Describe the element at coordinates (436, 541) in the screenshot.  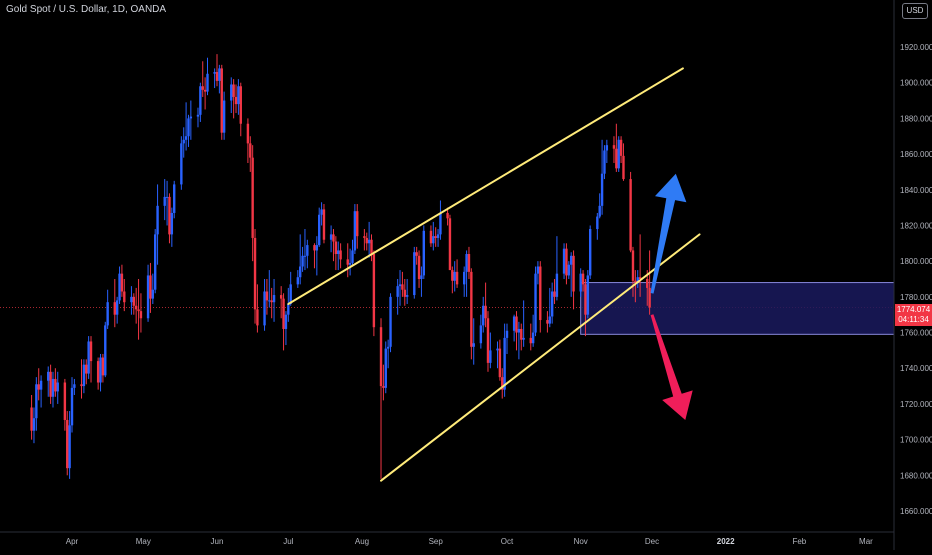
I see `x-tick-label: Sep` at that location.